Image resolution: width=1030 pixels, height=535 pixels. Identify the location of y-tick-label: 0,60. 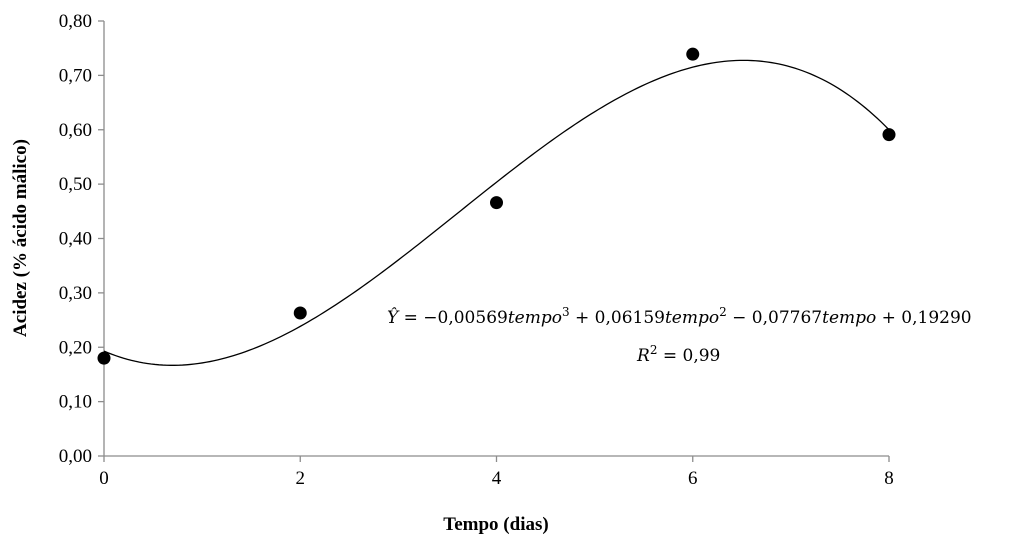
(75, 130).